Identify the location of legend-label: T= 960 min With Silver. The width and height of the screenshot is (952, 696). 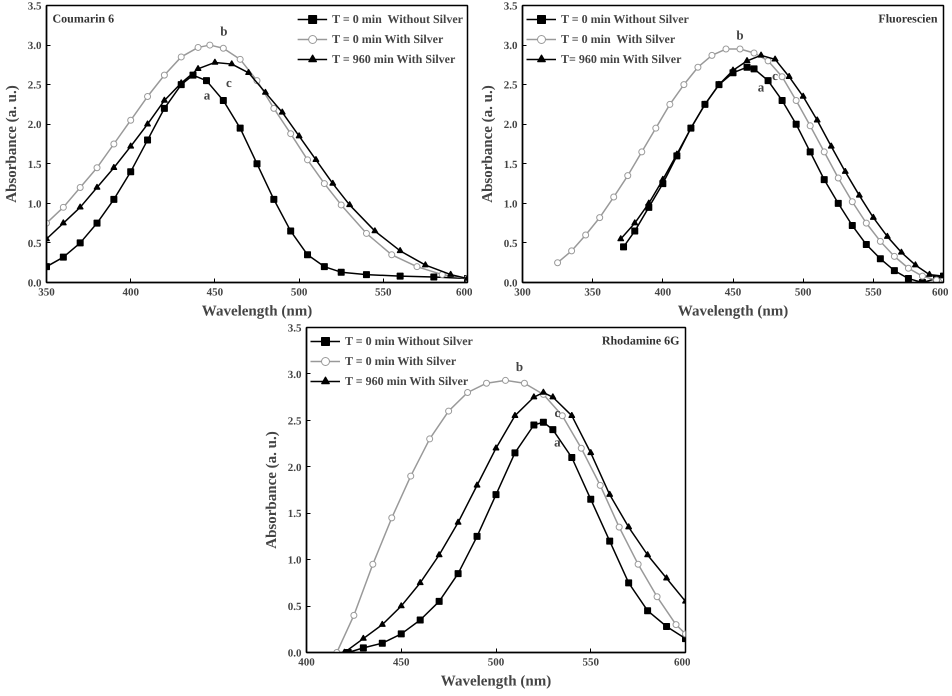
(621, 59).